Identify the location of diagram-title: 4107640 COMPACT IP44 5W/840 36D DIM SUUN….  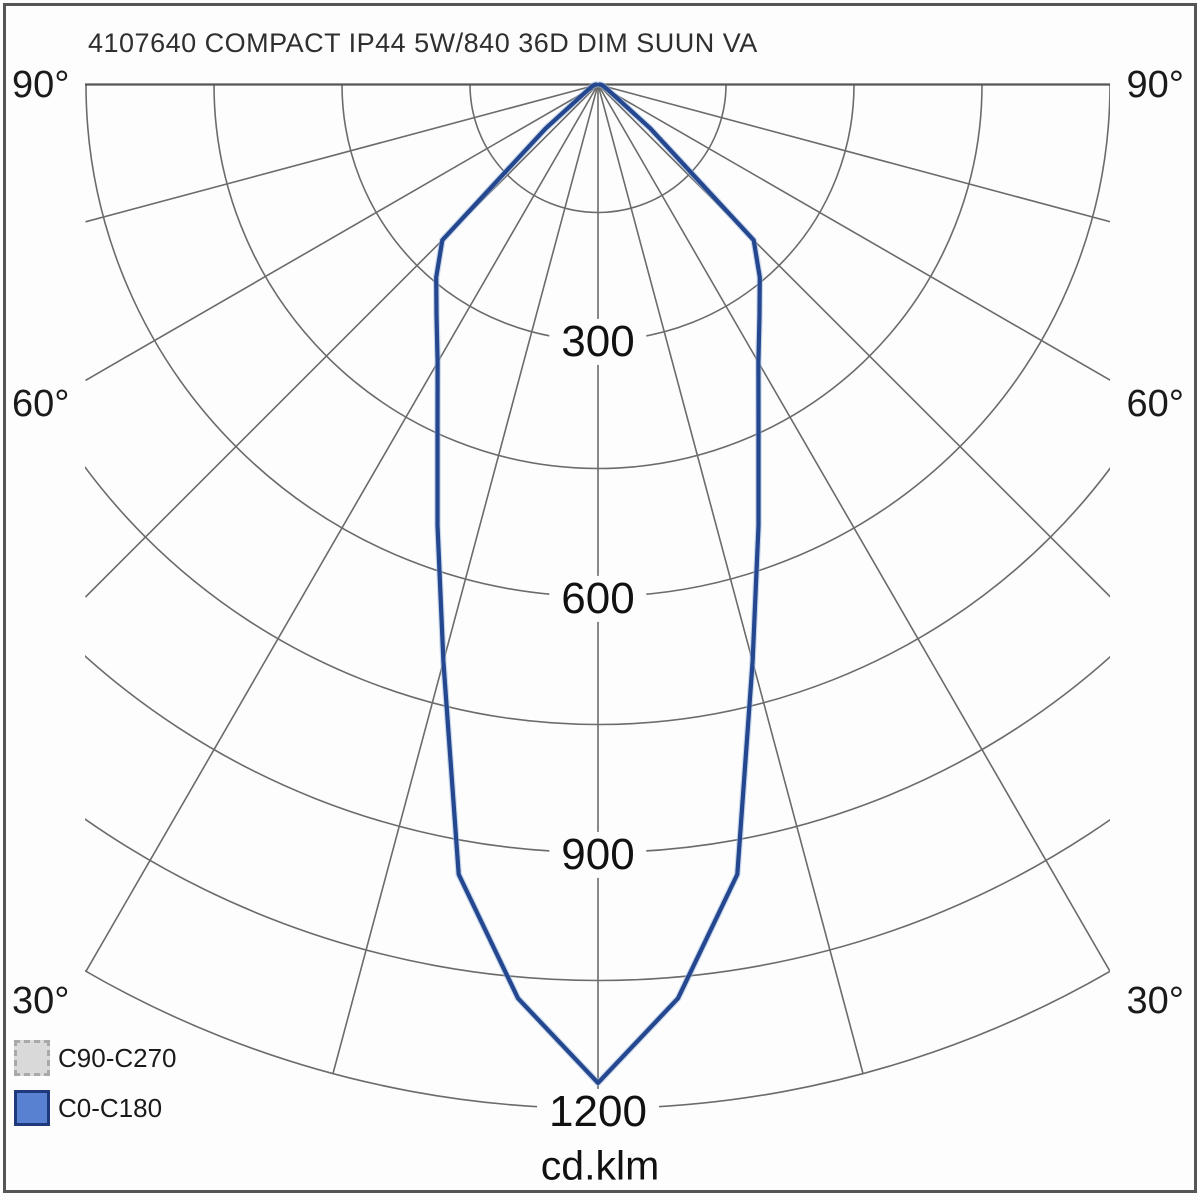
(423, 43).